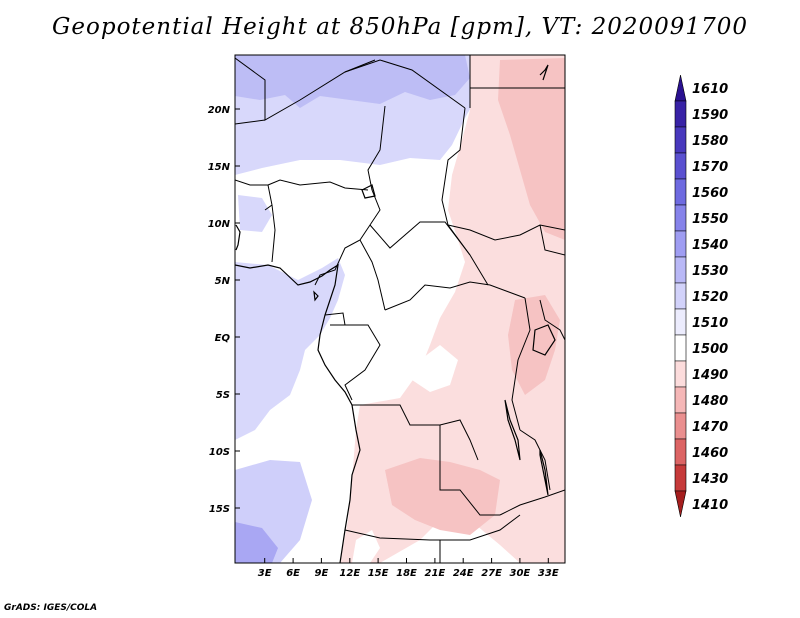 The image size is (800, 618). What do you see at coordinates (273, 233) in the screenshot?
I see `border-benin-nigeria` at bounding box center [273, 233].